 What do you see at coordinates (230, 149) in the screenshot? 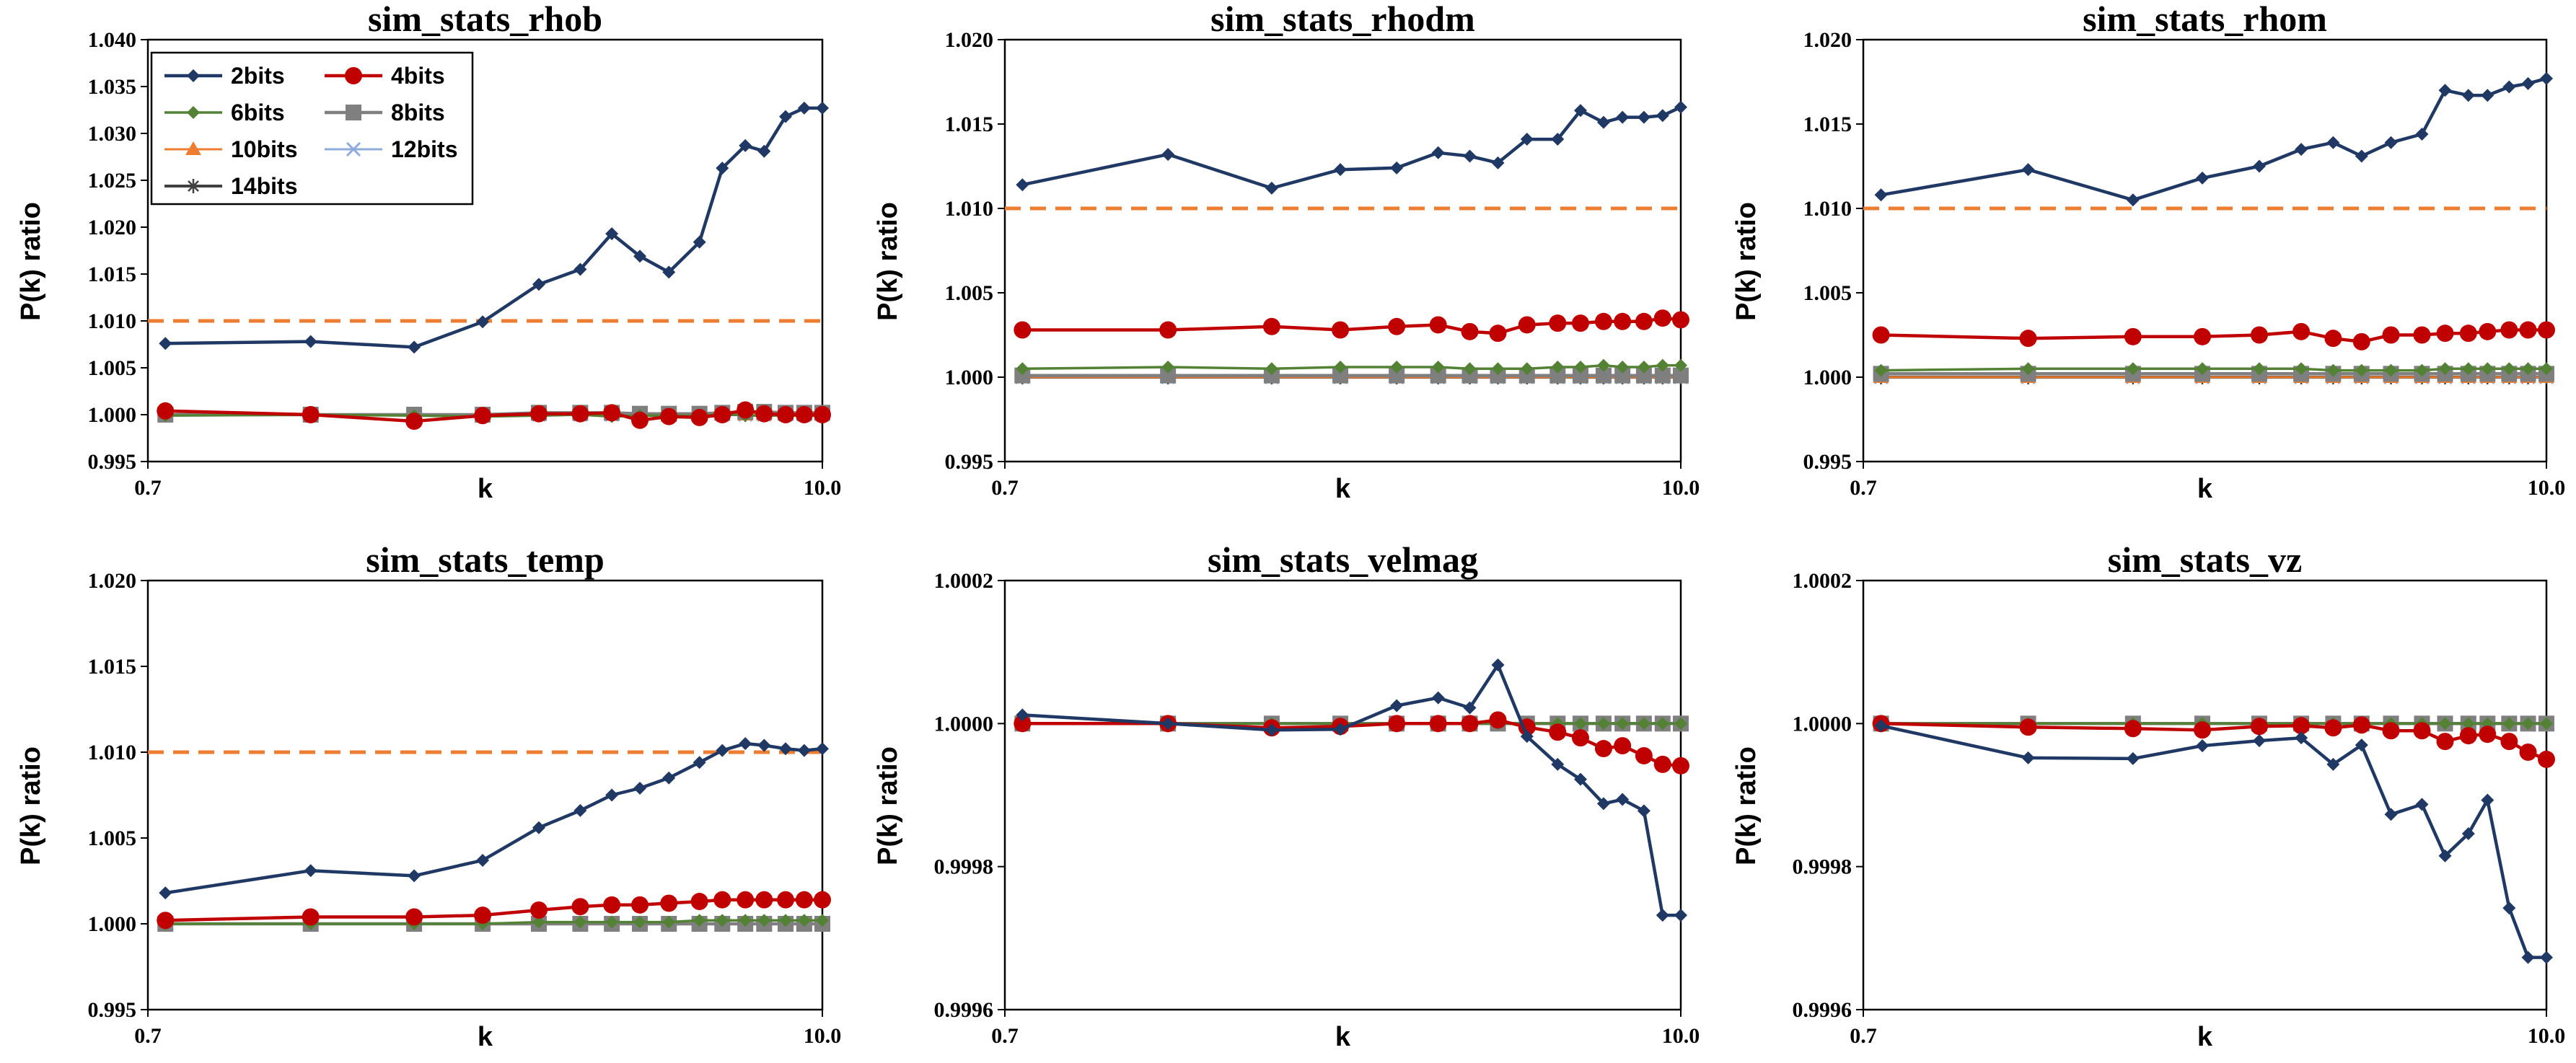
I see `legend-entry-10bits: 10bits` at bounding box center [230, 149].